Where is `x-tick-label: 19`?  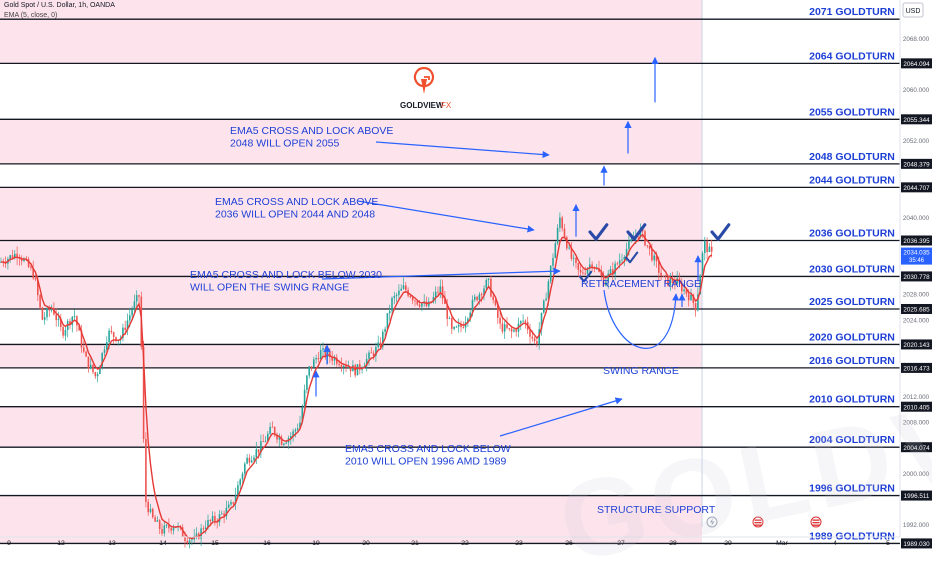
x-tick-label: 19 is located at coordinates (316, 543).